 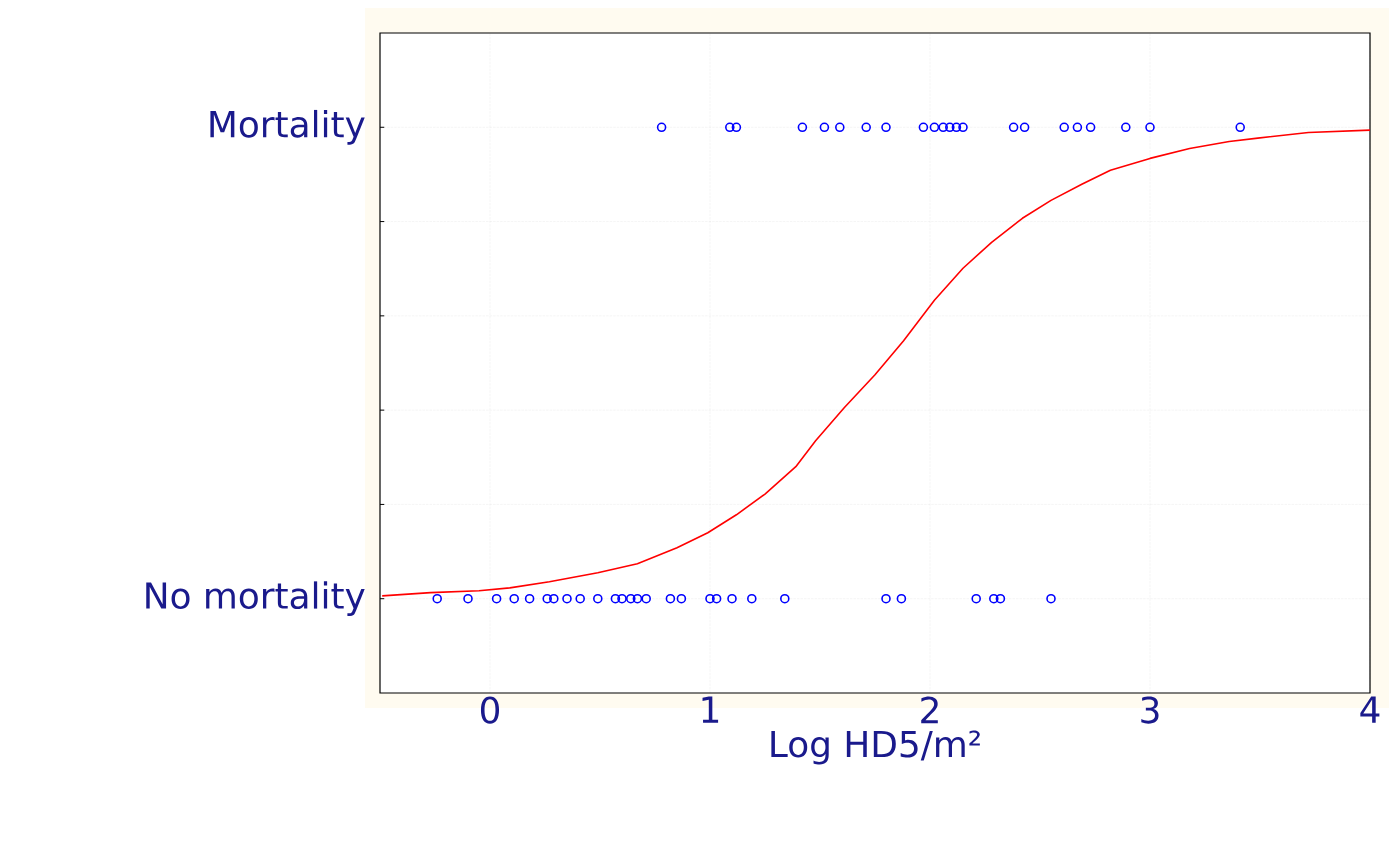 I want to click on text: No mortality, so click(x=255, y=599).